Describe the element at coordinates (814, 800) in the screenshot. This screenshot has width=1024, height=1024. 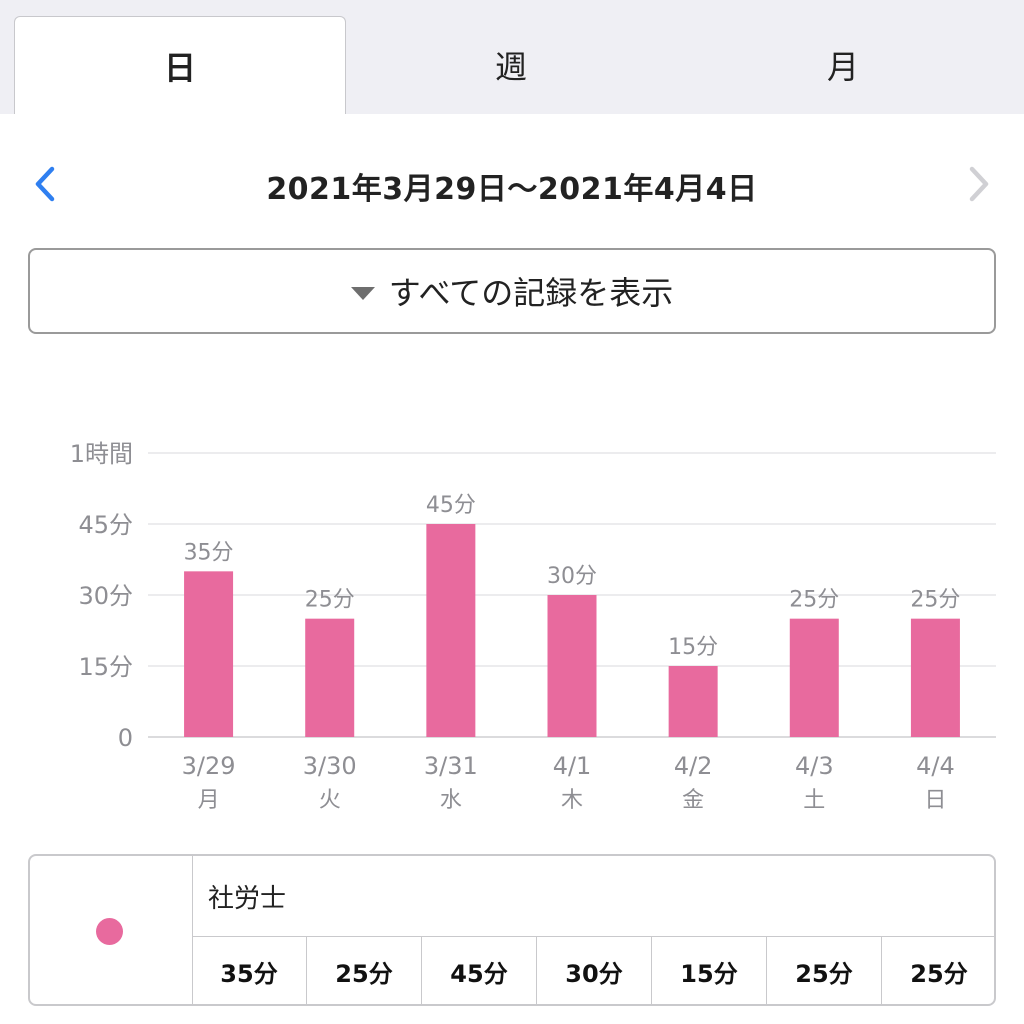
I see `x-weekday-label: 土` at that location.